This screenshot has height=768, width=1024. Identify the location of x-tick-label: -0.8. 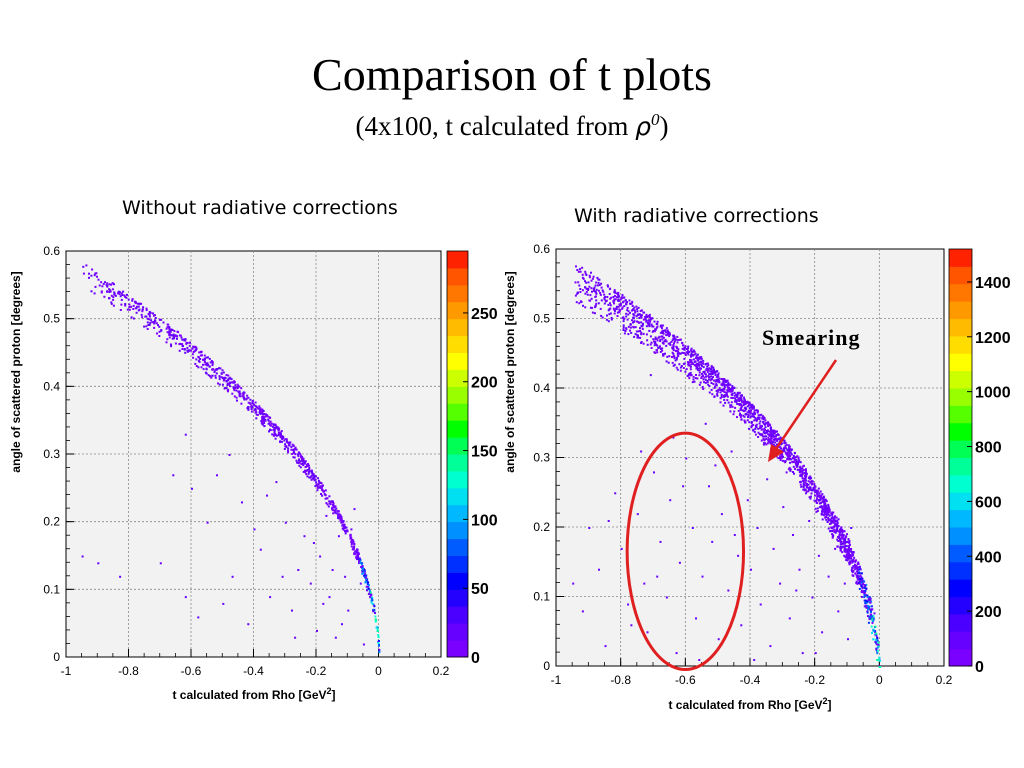
(620, 680).